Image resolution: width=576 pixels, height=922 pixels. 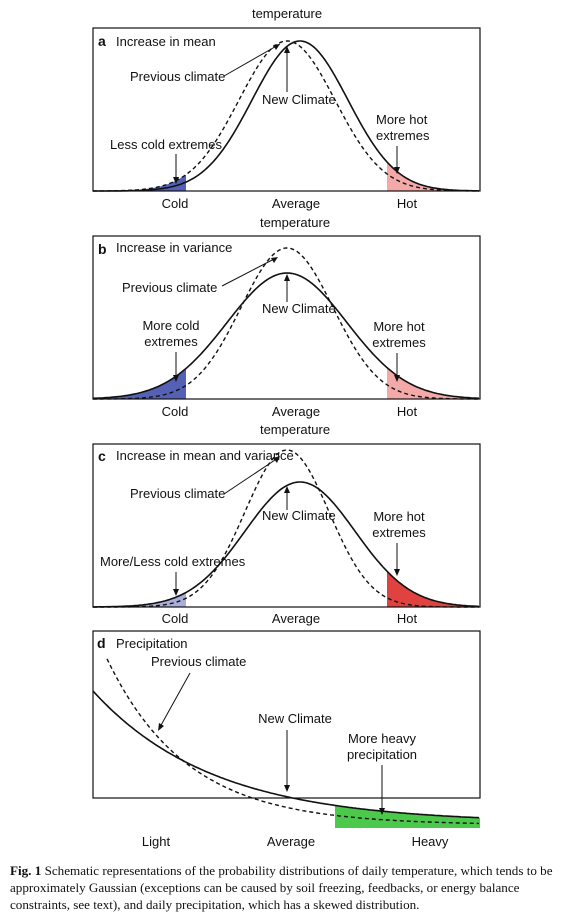 What do you see at coordinates (430, 841) in the screenshot?
I see `x-tick-heavy: Heavy` at bounding box center [430, 841].